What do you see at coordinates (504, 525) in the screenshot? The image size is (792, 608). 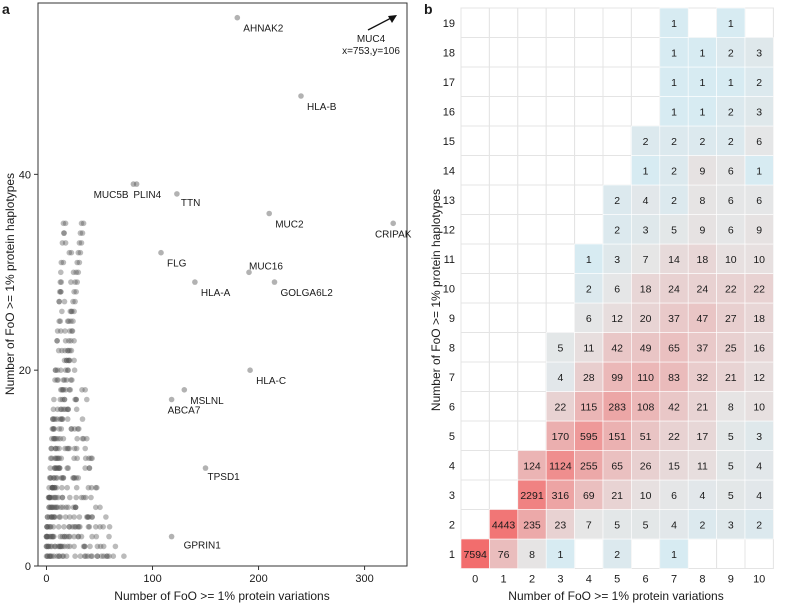 I see `heatmap-cell-value: 4443` at bounding box center [504, 525].